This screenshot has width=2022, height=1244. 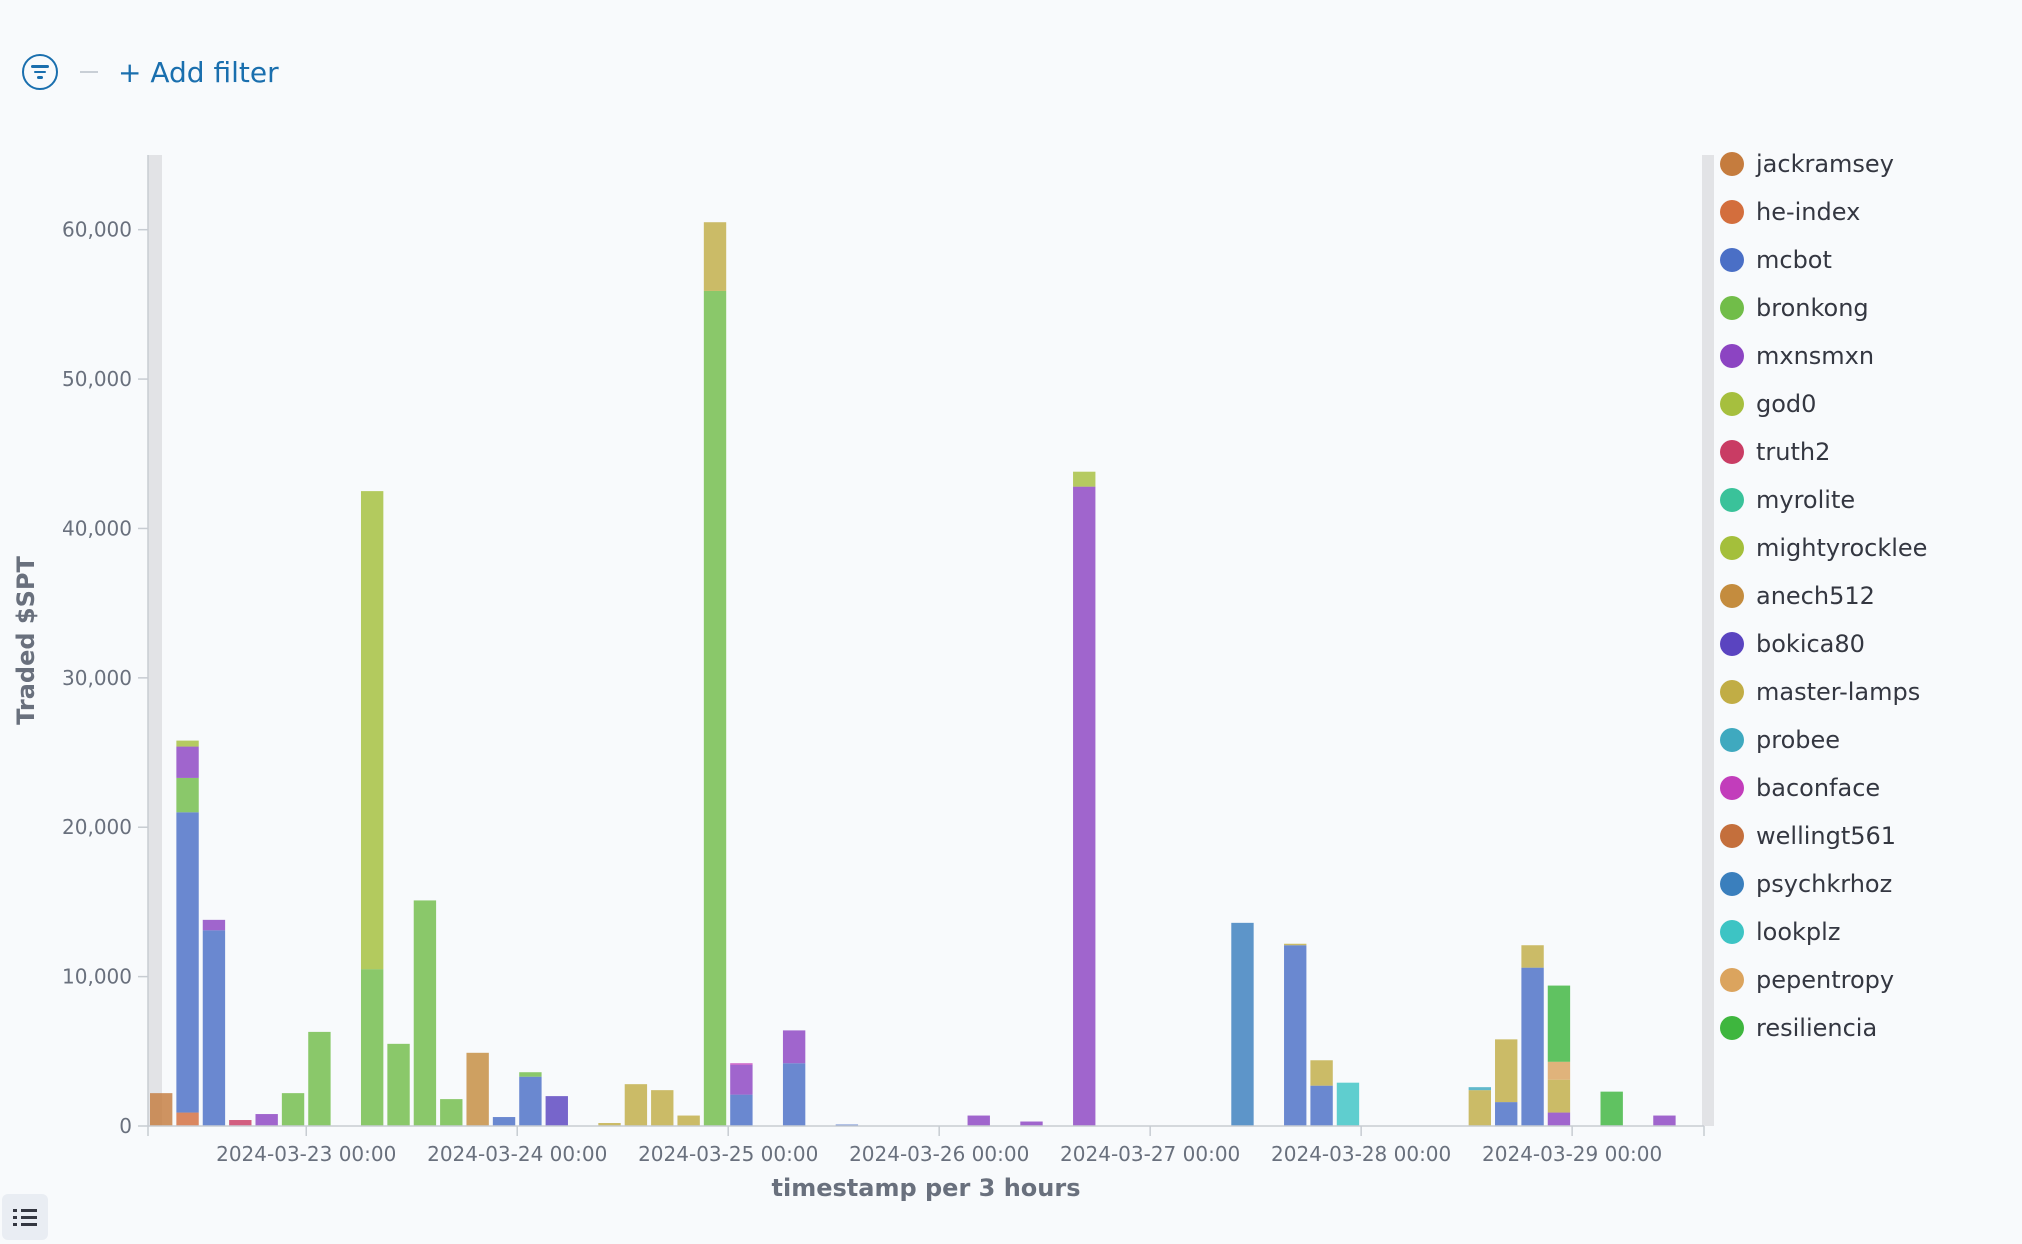 I want to click on y-tick-label: 50,000, so click(x=97, y=379).